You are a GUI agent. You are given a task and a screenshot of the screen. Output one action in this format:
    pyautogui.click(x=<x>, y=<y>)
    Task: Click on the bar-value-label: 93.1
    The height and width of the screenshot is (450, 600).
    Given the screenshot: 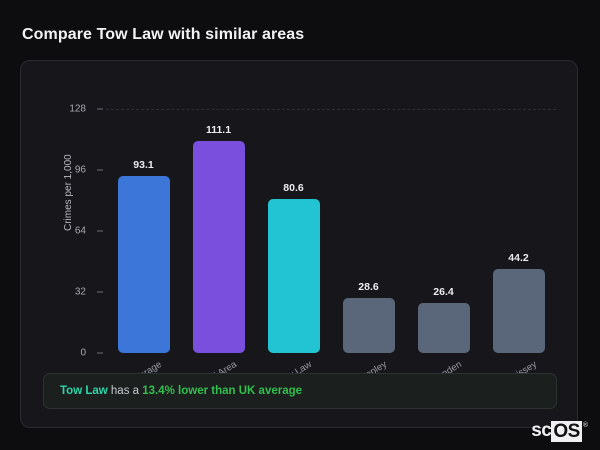 What is the action you would take?
    pyautogui.click(x=143, y=164)
    